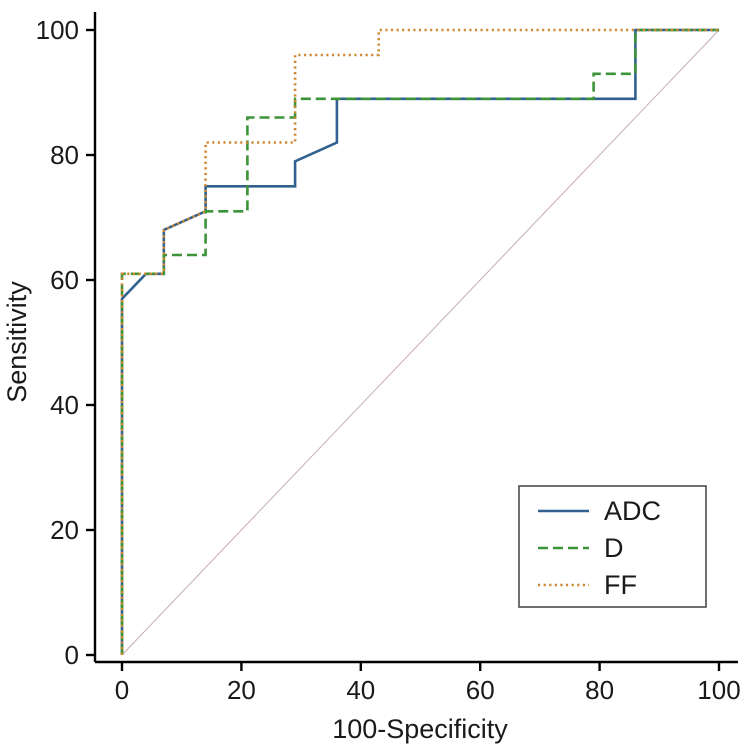  What do you see at coordinates (620, 585) in the screenshot?
I see `legend-label-FF: FF` at bounding box center [620, 585].